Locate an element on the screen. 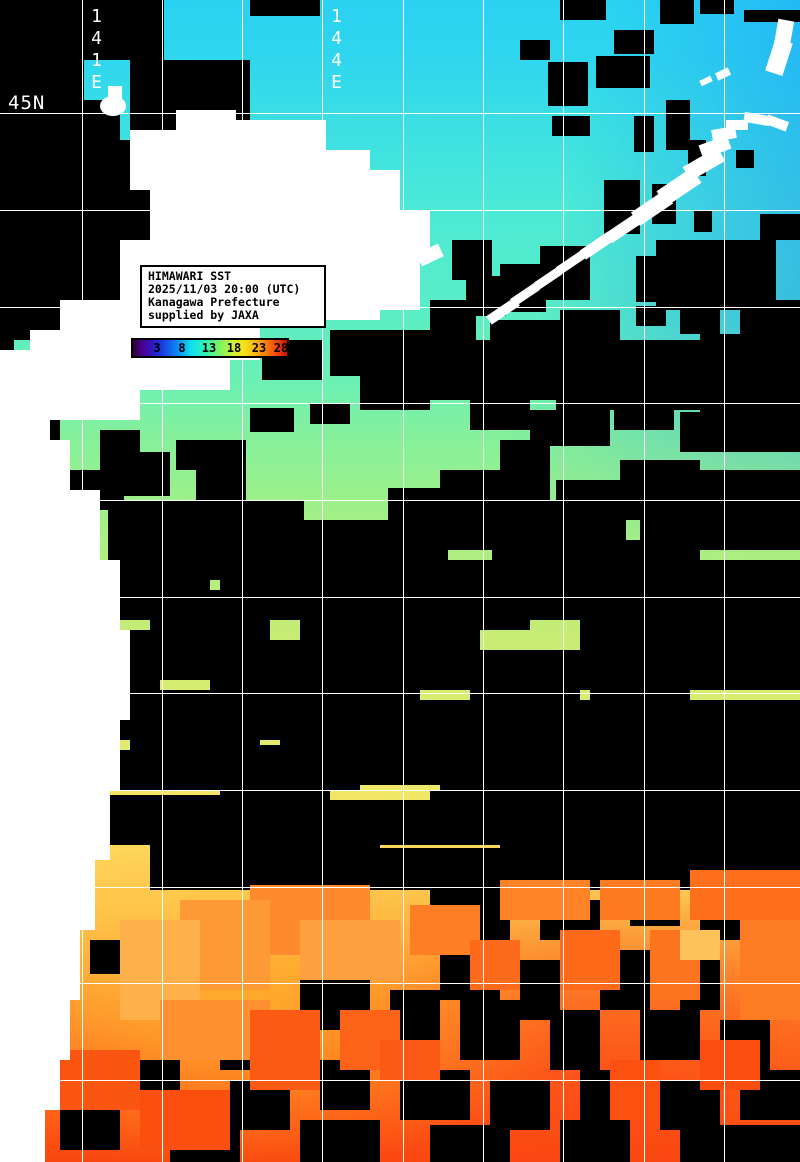  sst-colorbar: 3 8 13 18 23 28 is located at coordinates (210, 348).